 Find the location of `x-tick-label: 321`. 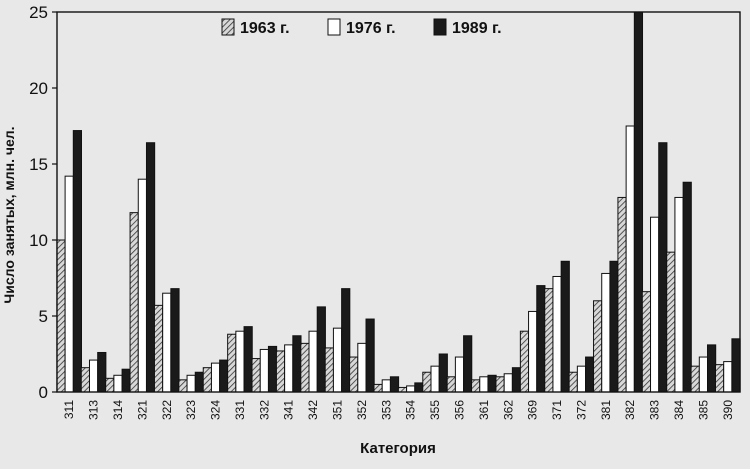

x-tick-label: 321 is located at coordinates (142, 410).